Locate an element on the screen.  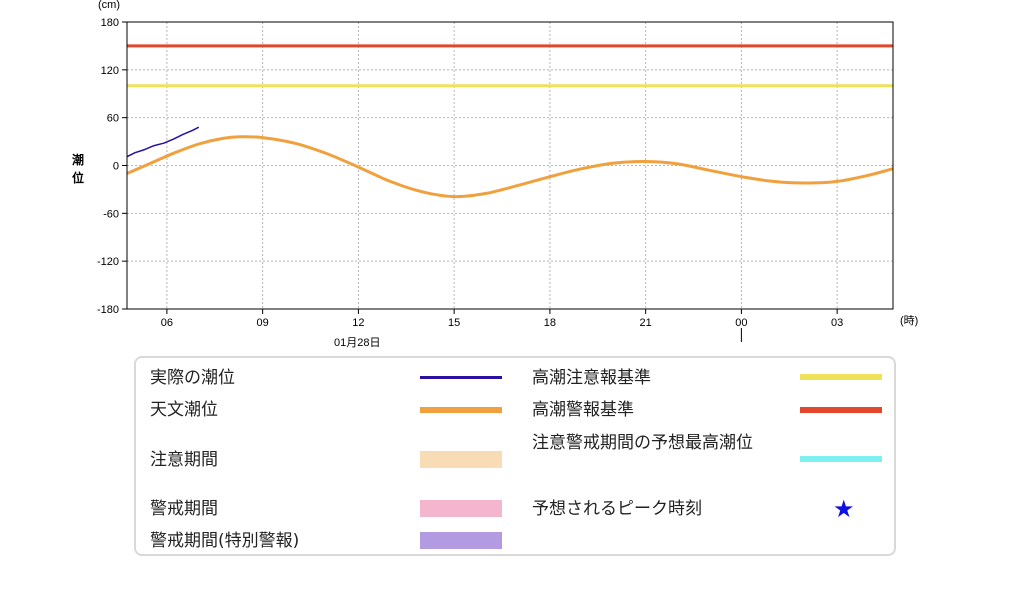
y-axis-label-char-2: 位 is located at coordinates (78, 177).